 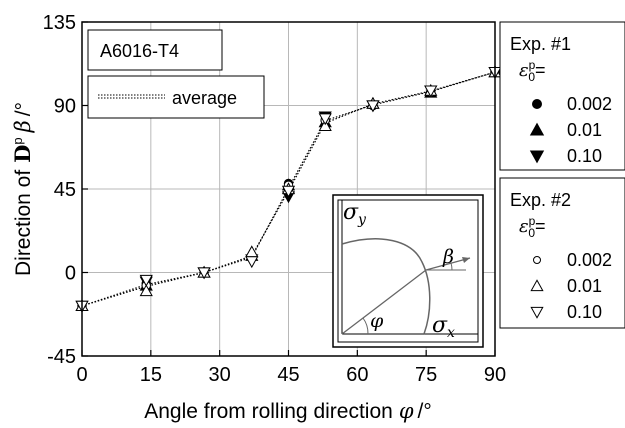 What do you see at coordinates (524, 70) in the screenshot?
I see `legend-exp1-eps-symbol: ε` at bounding box center [524, 70].